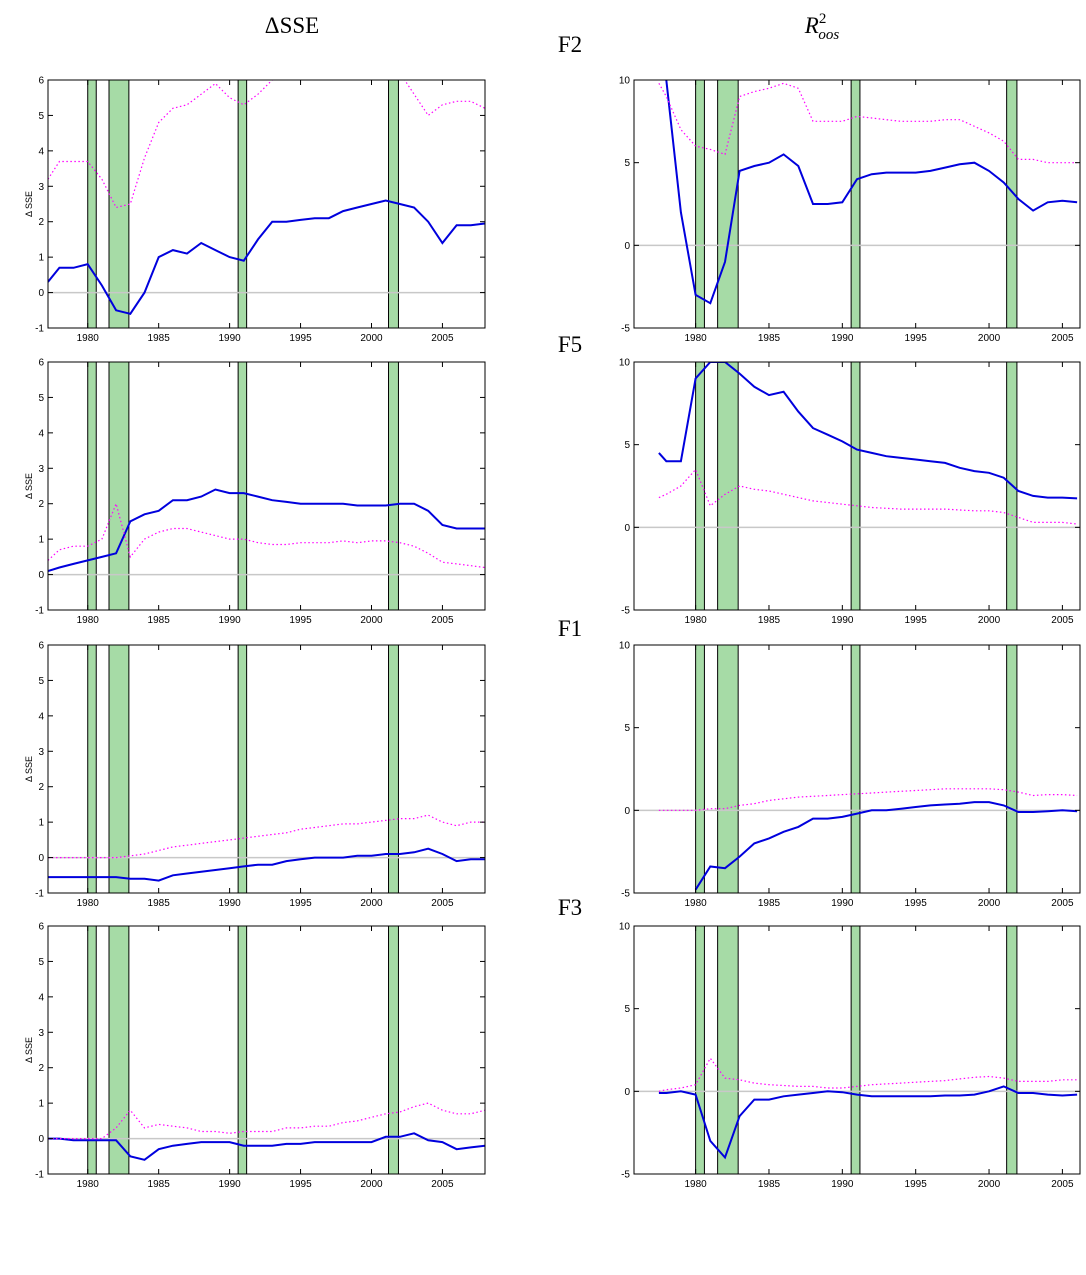 The height and width of the screenshot is (1275, 1086). What do you see at coordinates (292, 25) in the screenshot?
I see `column-title: ΔSSE` at bounding box center [292, 25].